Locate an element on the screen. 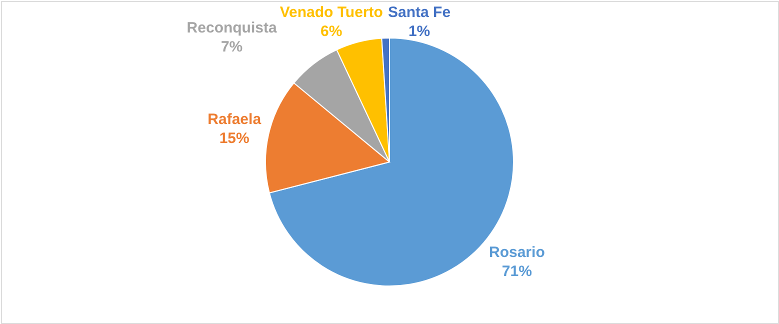 The width and height of the screenshot is (779, 324). slice-label: Reconquista is located at coordinates (232, 28).